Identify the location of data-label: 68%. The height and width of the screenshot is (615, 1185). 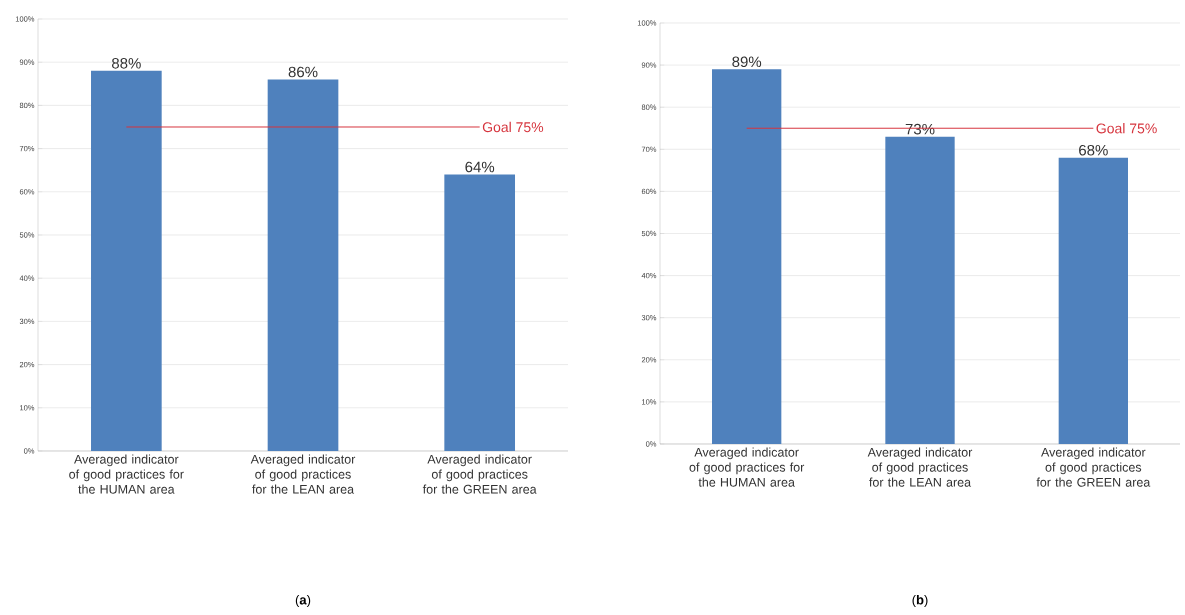
(1093, 150).